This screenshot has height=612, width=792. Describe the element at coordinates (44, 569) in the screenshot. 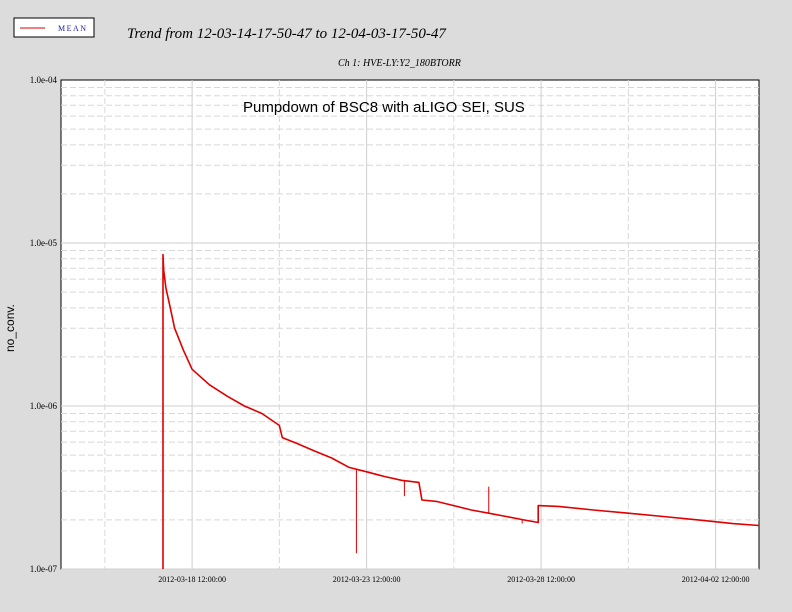

I see `y-tick-label: 1.0e-07` at that location.